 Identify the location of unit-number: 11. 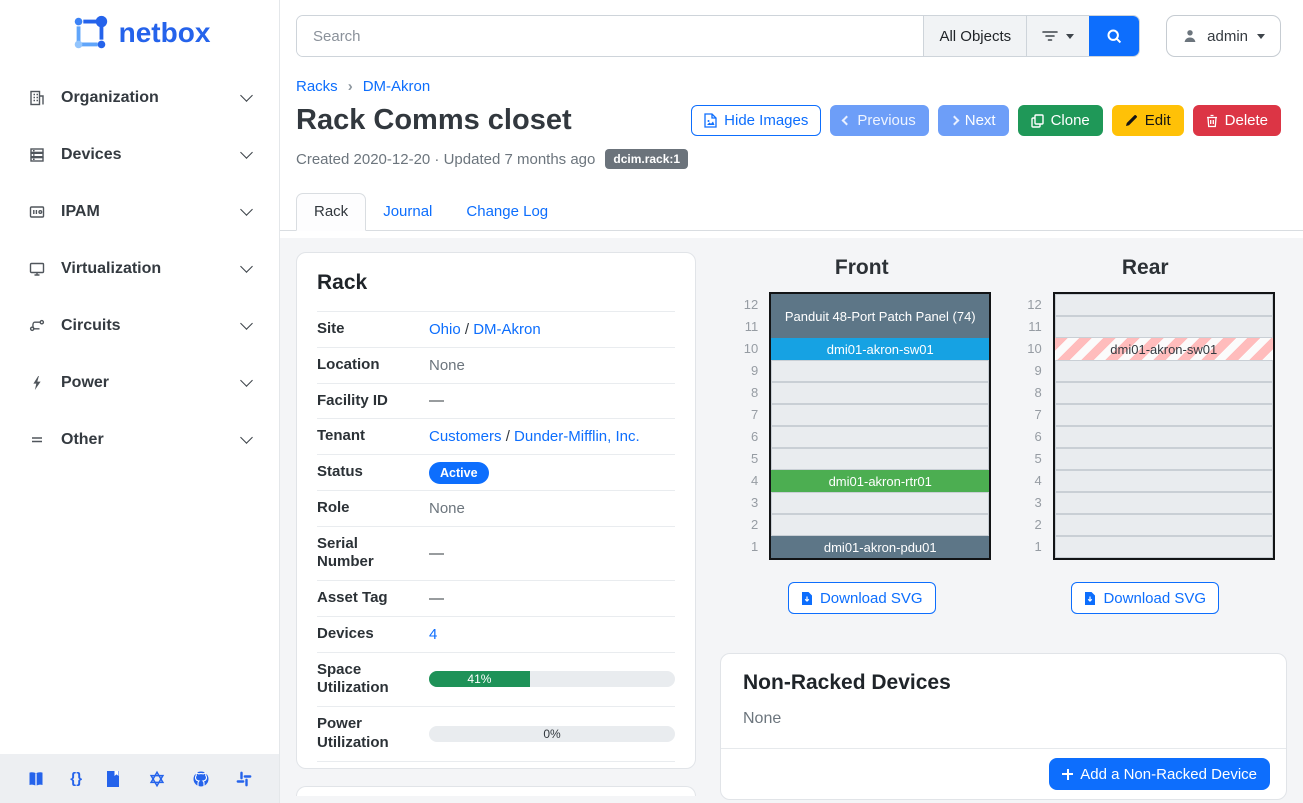
(1035, 326).